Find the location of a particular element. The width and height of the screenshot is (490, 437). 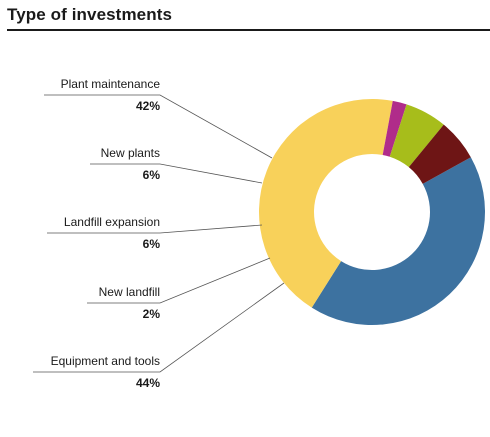

chart-title: Type of investments is located at coordinates (90, 14).